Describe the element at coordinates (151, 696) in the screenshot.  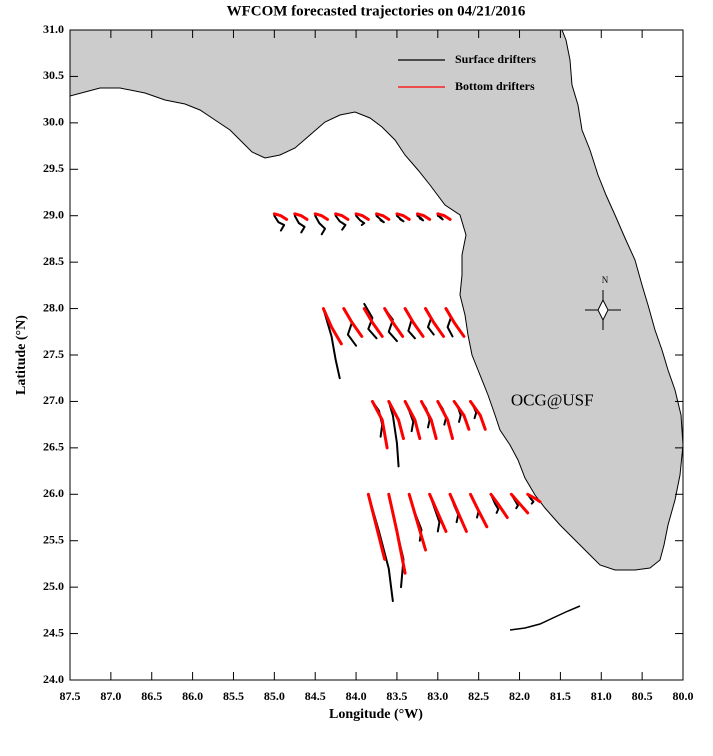
I see `x-tick-label: 86.5` at that location.